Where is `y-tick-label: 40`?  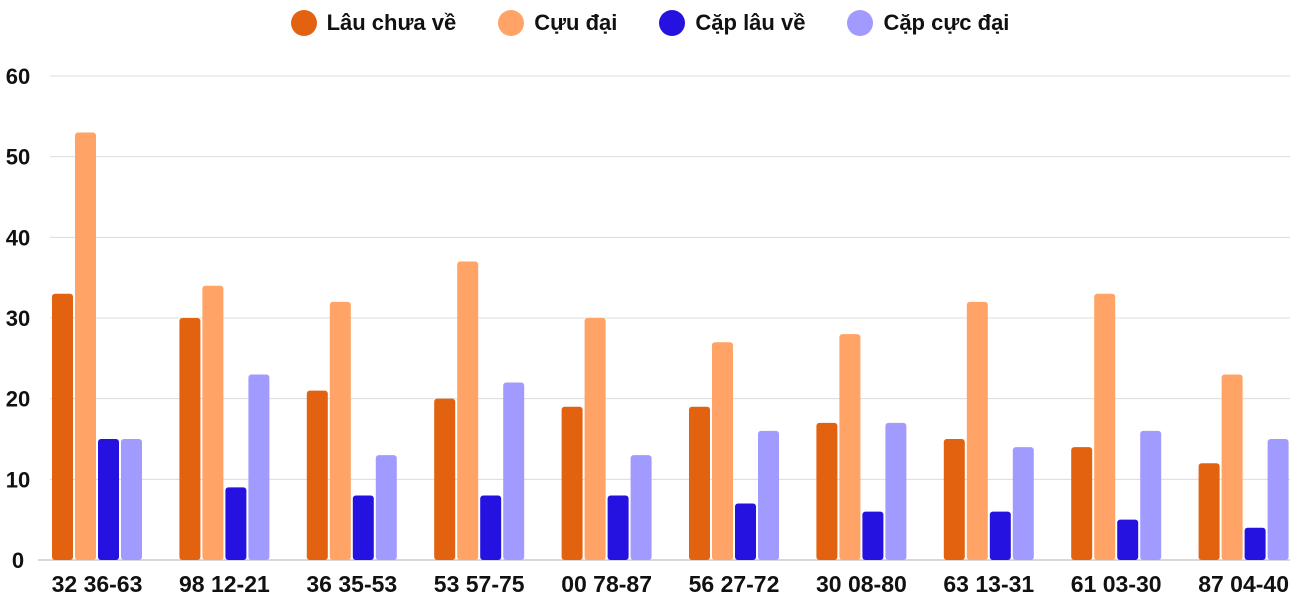 y-tick-label: 40 is located at coordinates (18, 237).